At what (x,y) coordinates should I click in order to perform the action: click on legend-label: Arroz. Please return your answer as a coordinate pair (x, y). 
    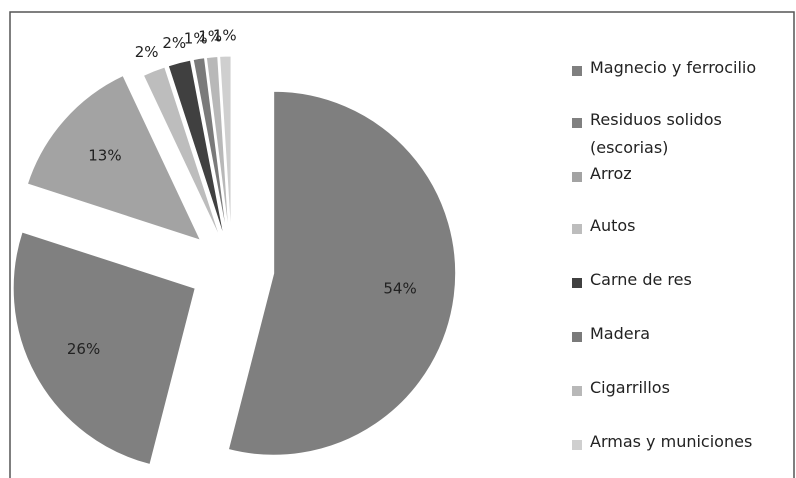
    Looking at the image, I should click on (611, 173).